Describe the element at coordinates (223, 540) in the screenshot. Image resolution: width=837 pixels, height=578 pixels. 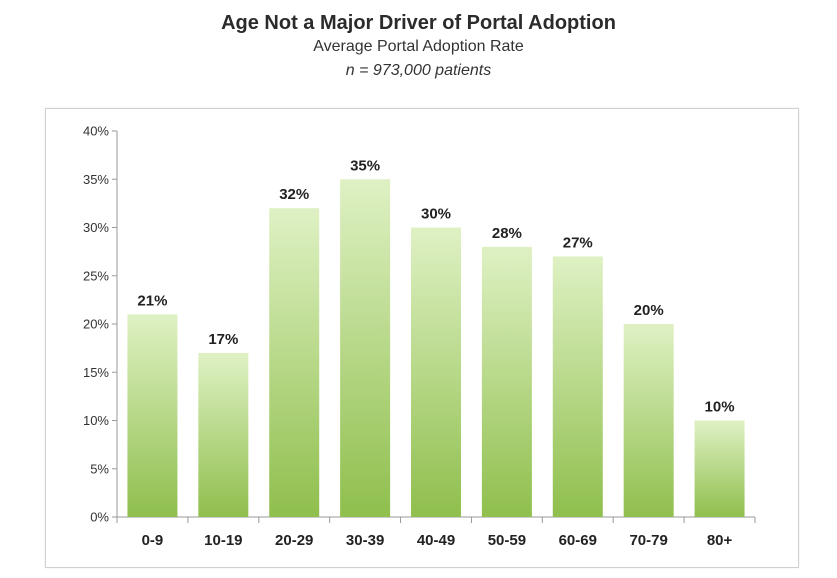
I see `x-tick-label: 10-19` at that location.